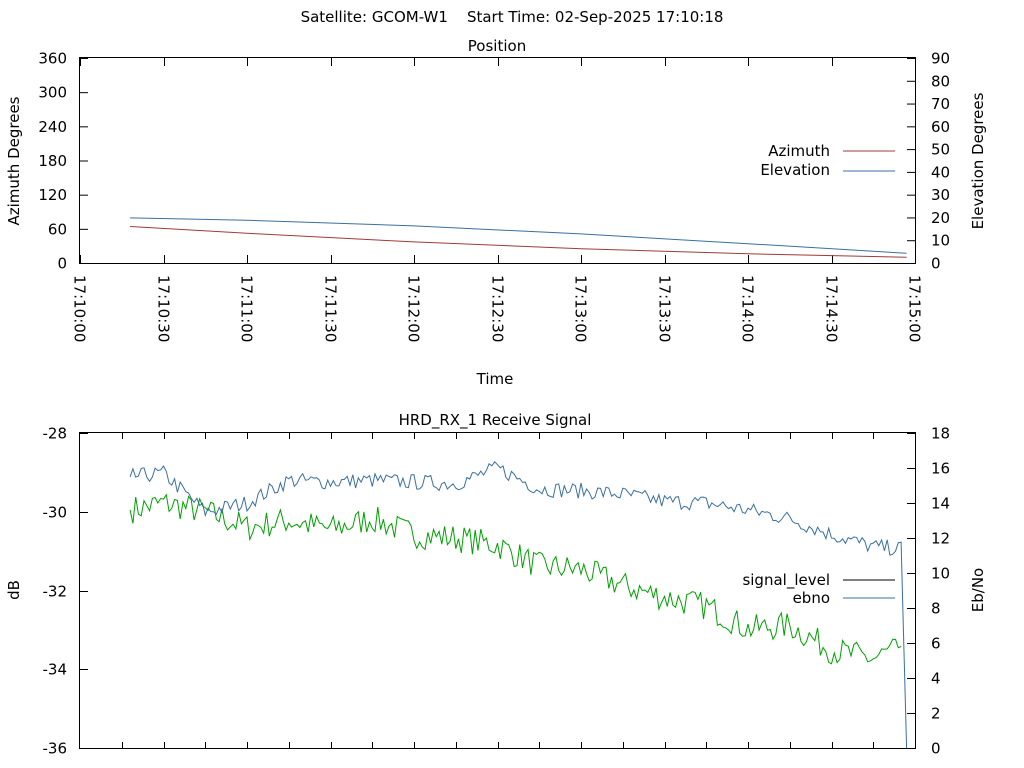  What do you see at coordinates (52, 195) in the screenshot?
I see `position-y-tick-label: 120` at bounding box center [52, 195].